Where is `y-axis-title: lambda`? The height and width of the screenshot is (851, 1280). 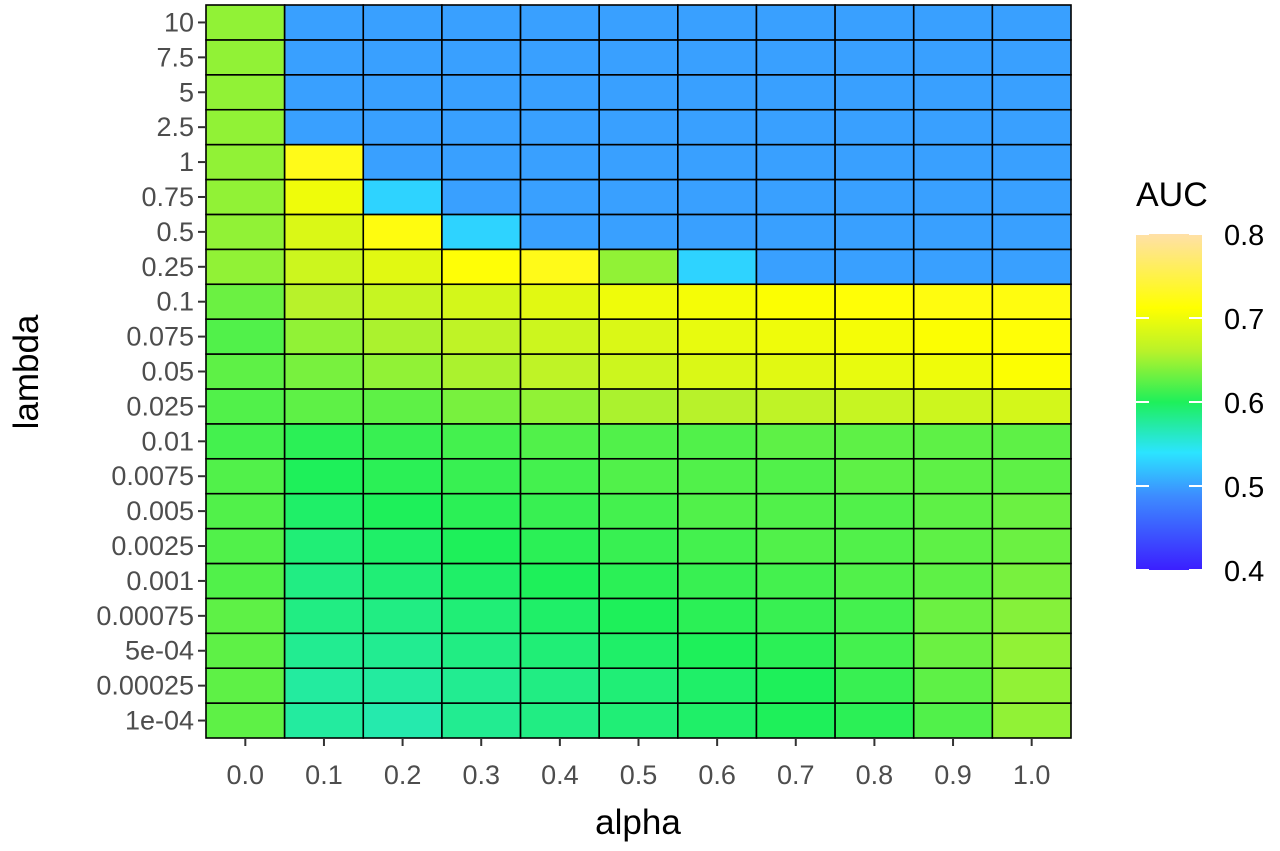
y-axis-title: lambda is located at coordinates (26, 371).